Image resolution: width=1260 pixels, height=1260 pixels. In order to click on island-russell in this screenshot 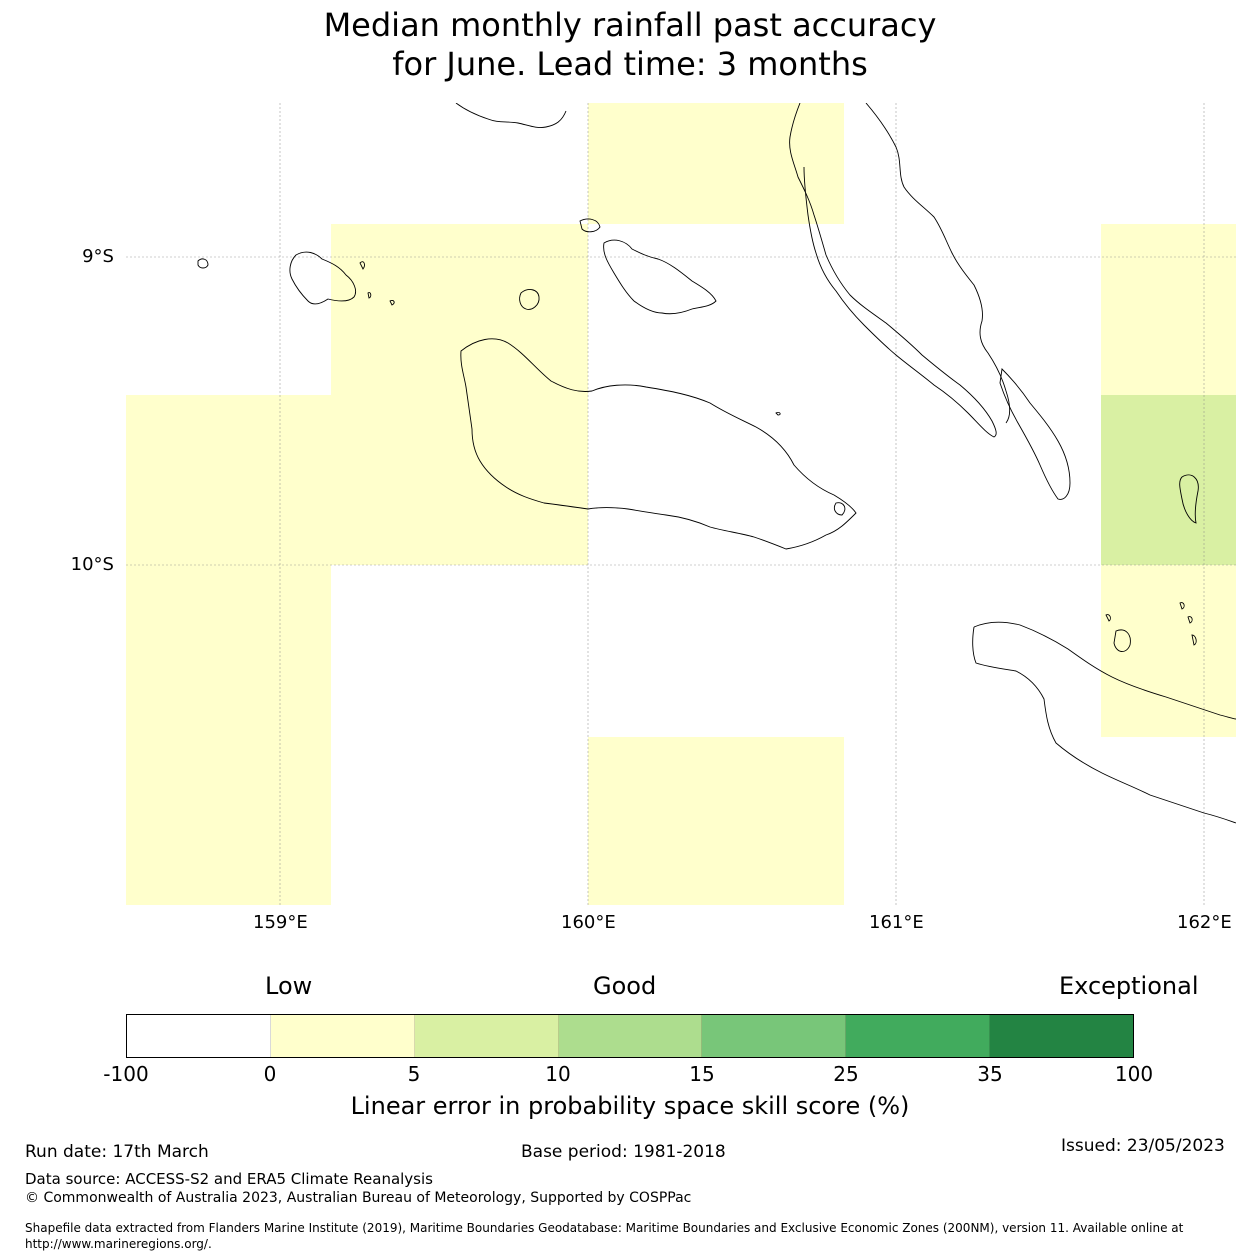, I will do `click(323, 278)`.